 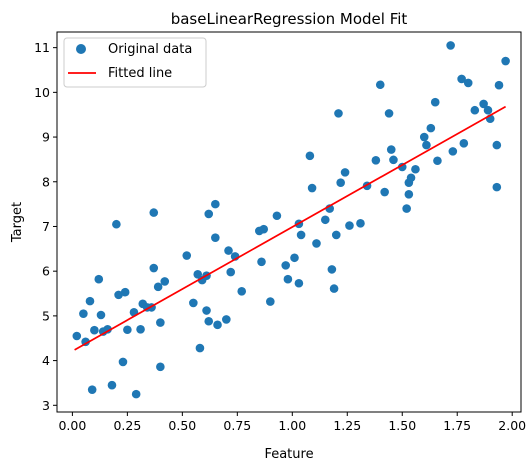 What do you see at coordinates (237, 425) in the screenshot?
I see `x-tick-label: 0.75` at bounding box center [237, 425].